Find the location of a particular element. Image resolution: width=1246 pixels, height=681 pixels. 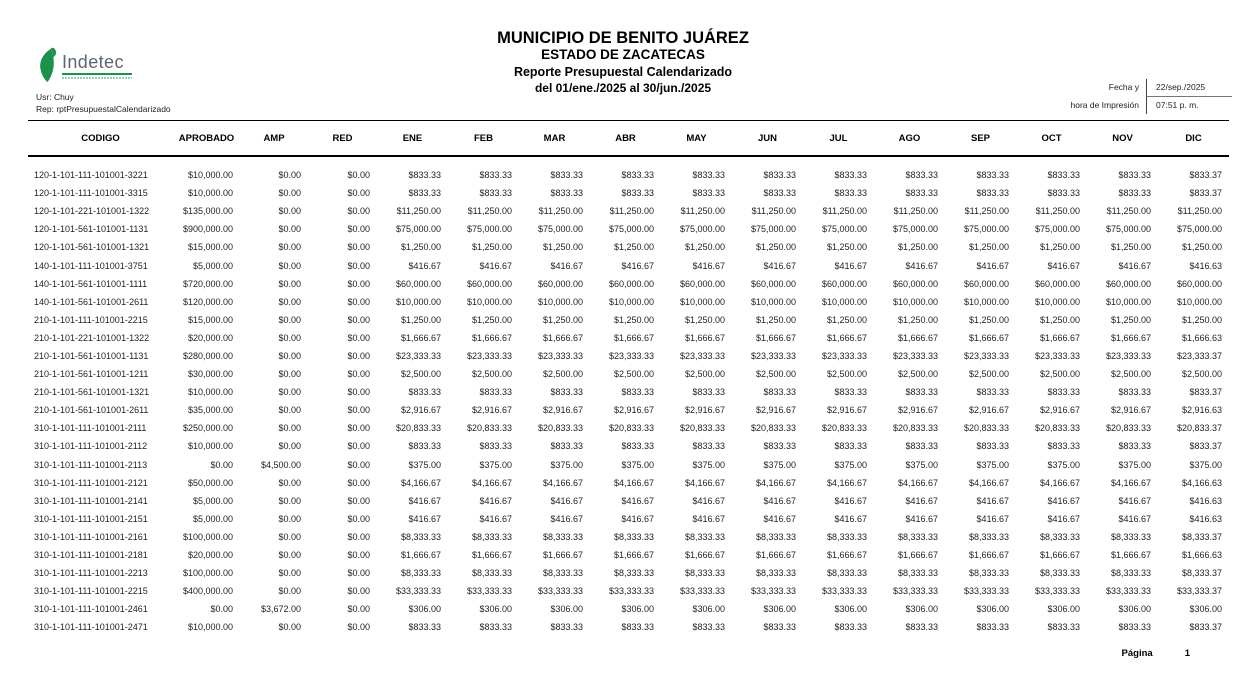

code-cell: 120-1-101-111-101001-3221 is located at coordinates (91, 175).